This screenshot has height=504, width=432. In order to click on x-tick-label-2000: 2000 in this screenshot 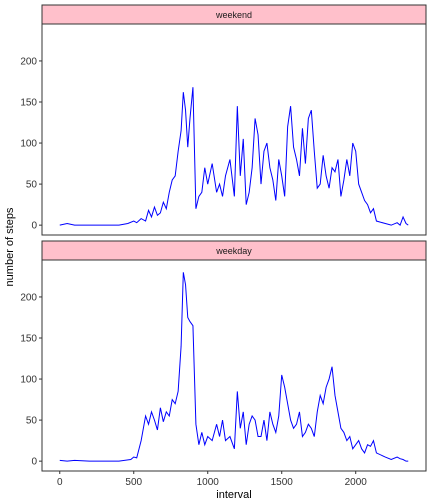, I will do `click(356, 482)`.